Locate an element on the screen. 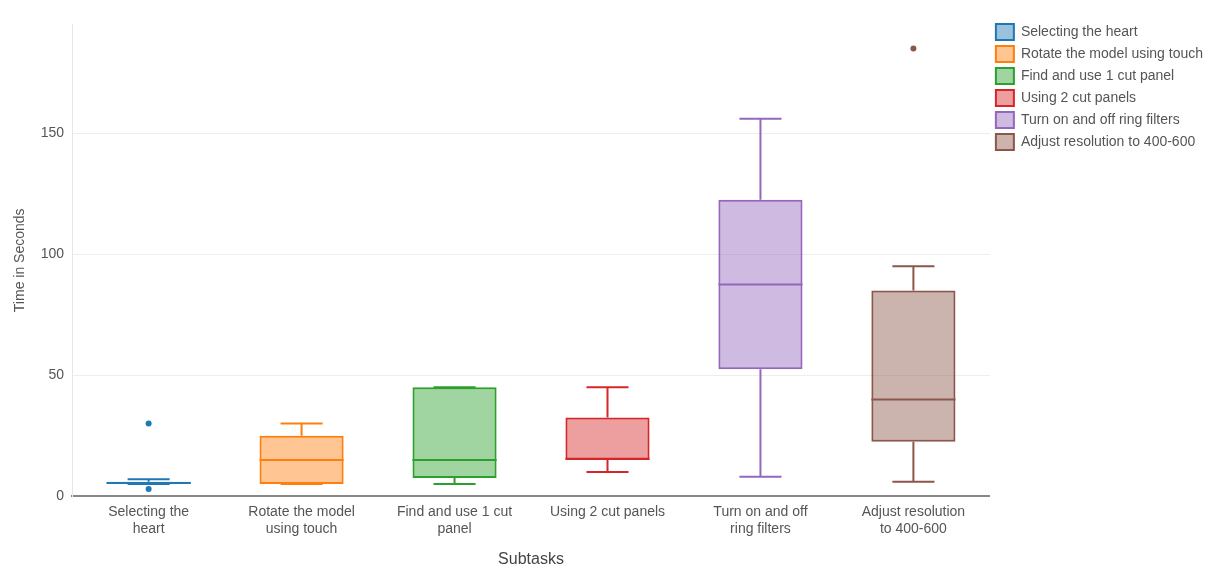 The width and height of the screenshot is (1225, 583). legend-label: Selecting the heart is located at coordinates (1079, 30).